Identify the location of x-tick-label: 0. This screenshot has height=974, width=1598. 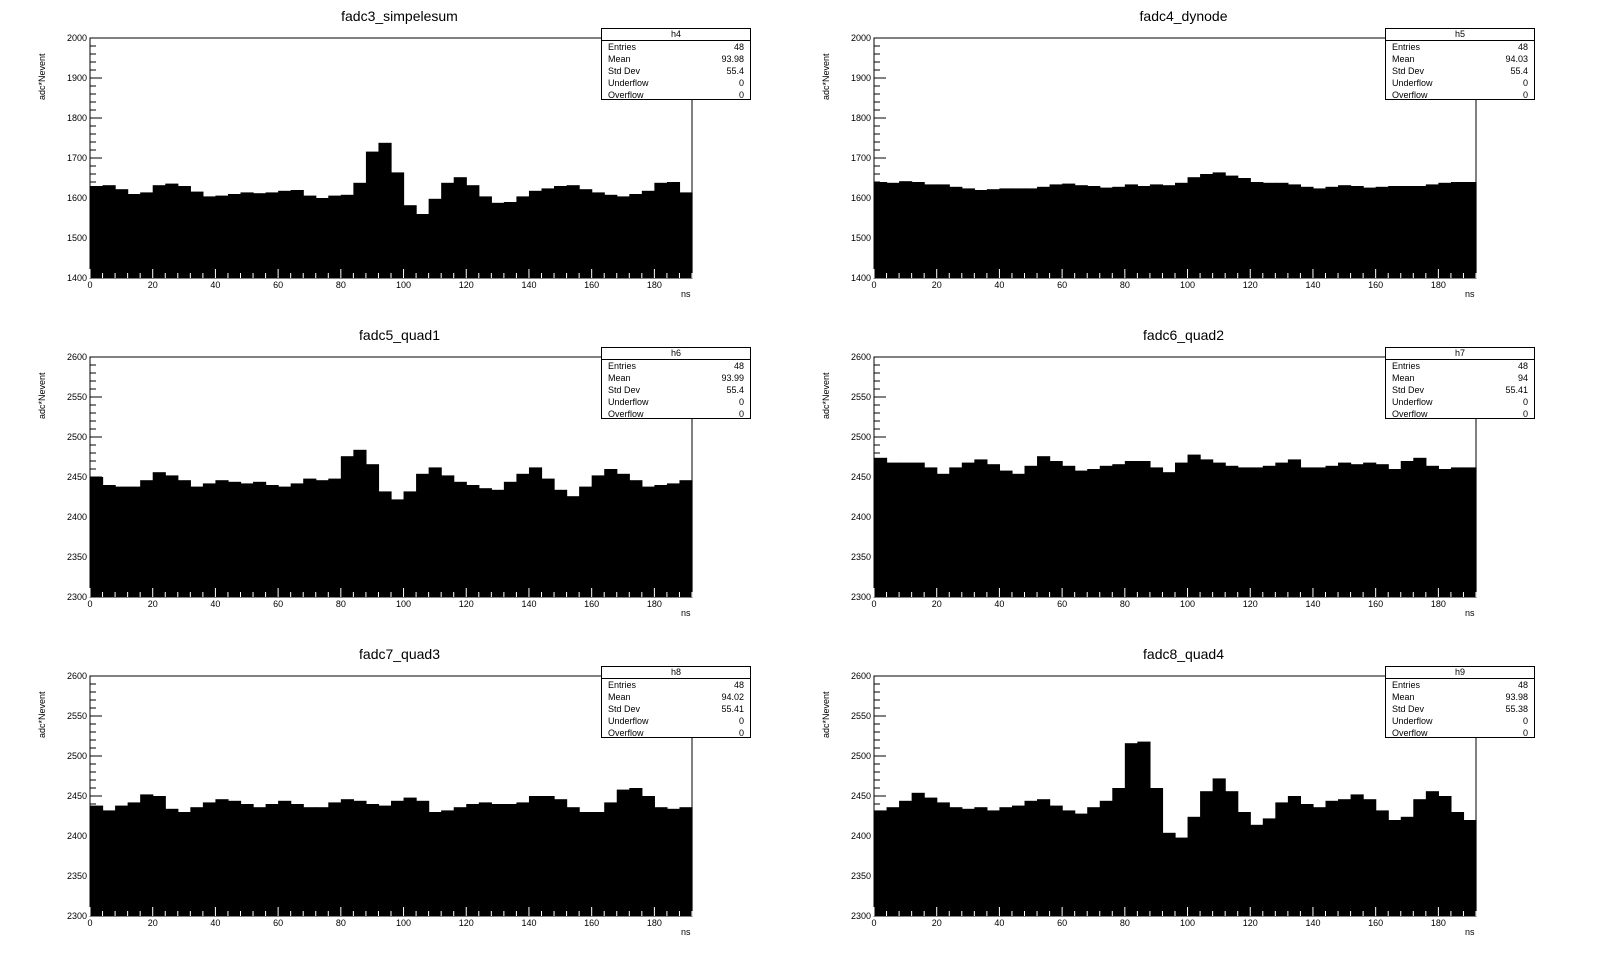
(89, 285).